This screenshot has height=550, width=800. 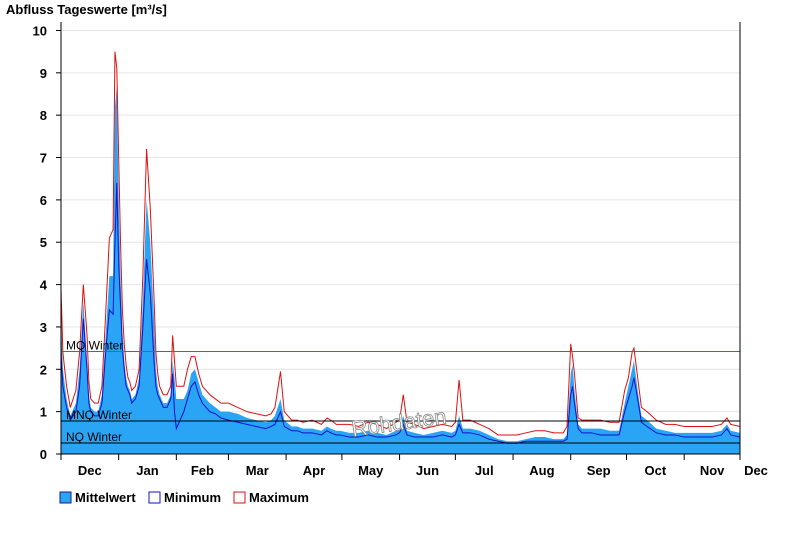 I want to click on legend-item-maximum: Maximum, so click(x=271, y=497).